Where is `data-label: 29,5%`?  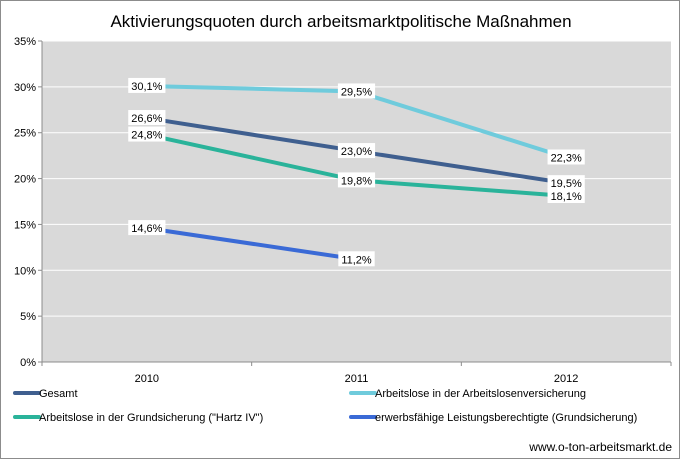
data-label: 29,5% is located at coordinates (356, 91).